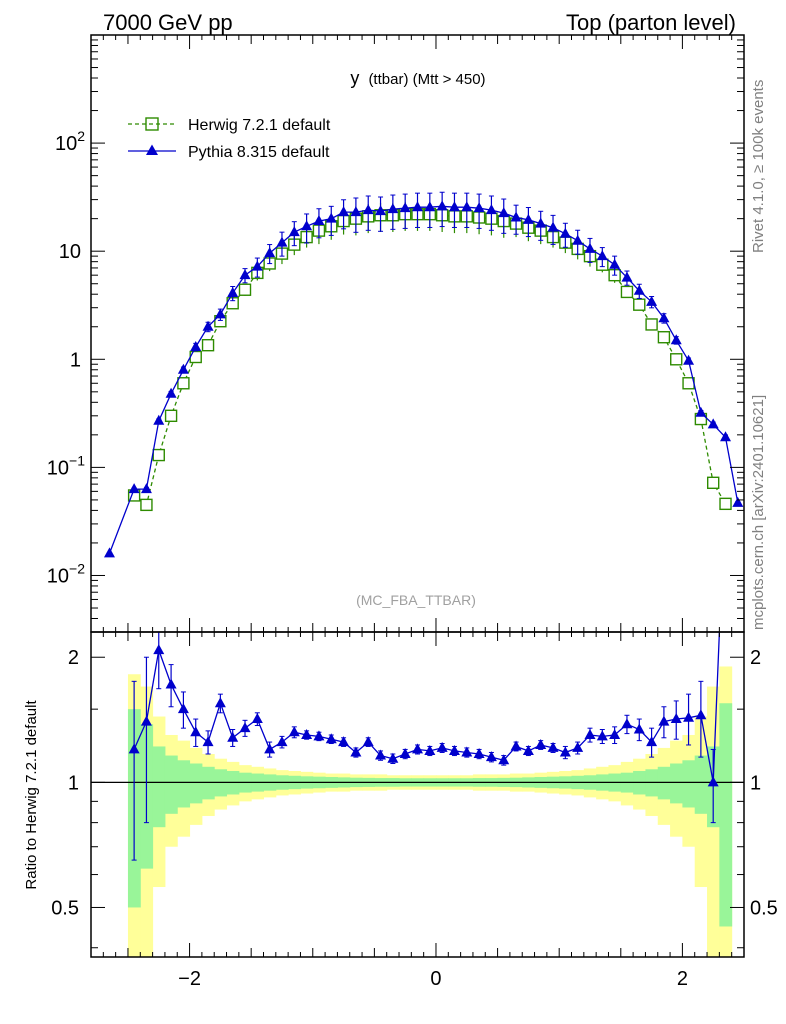  Describe the element at coordinates (259, 152) in the screenshot. I see `legend-pythia-label: Pythia 8.315 default` at that location.